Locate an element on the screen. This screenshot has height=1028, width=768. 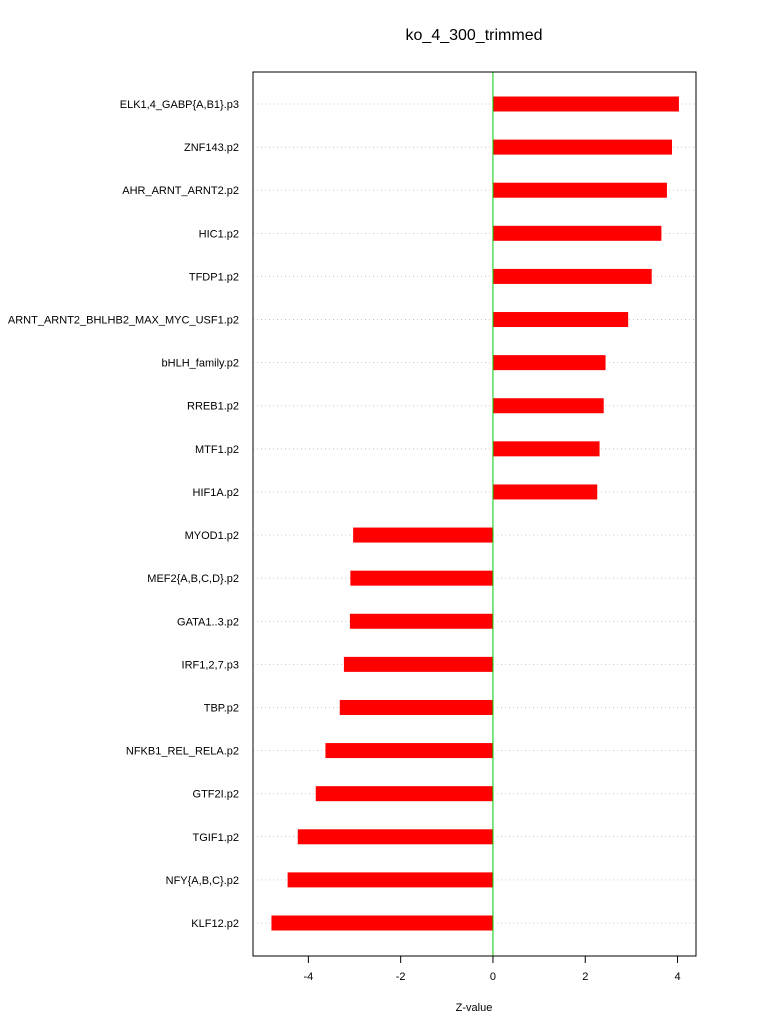
category-label: IRF1,2,7.p3 is located at coordinates (210, 665).